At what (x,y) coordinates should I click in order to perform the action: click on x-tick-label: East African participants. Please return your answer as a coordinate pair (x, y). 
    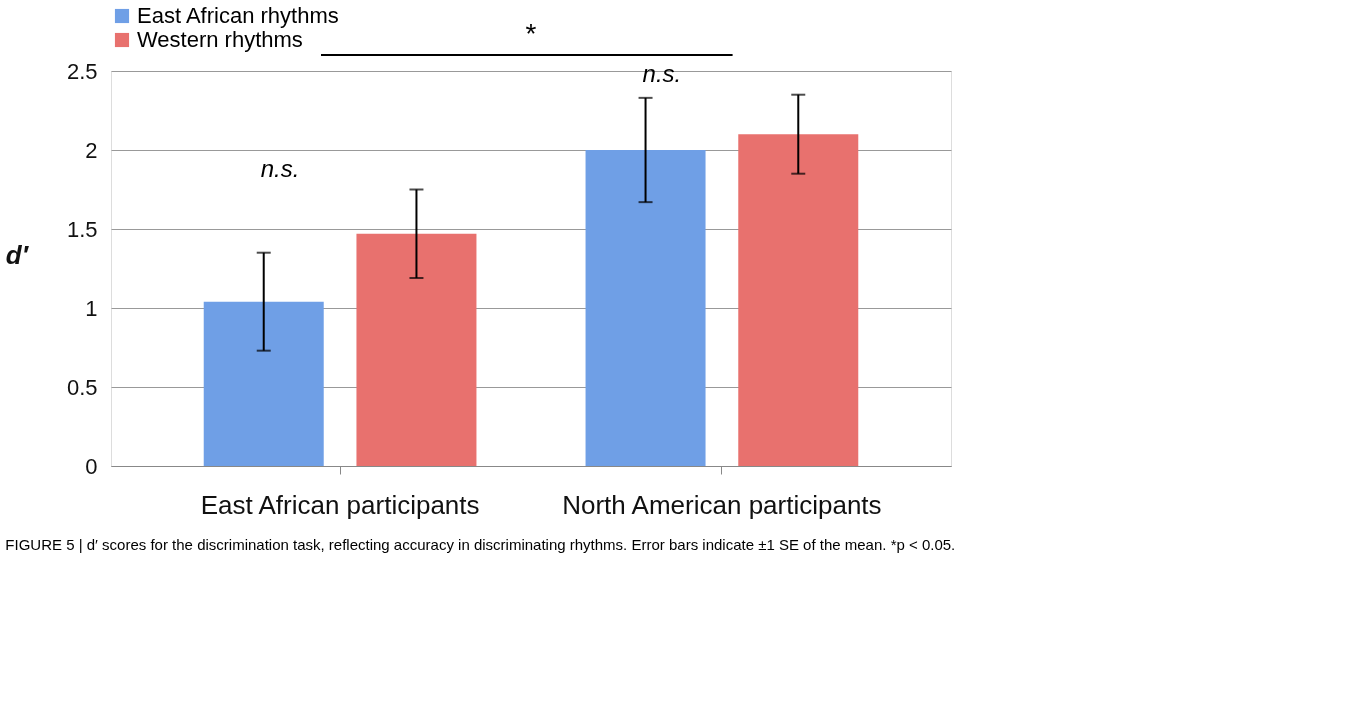
    Looking at the image, I should click on (340, 504).